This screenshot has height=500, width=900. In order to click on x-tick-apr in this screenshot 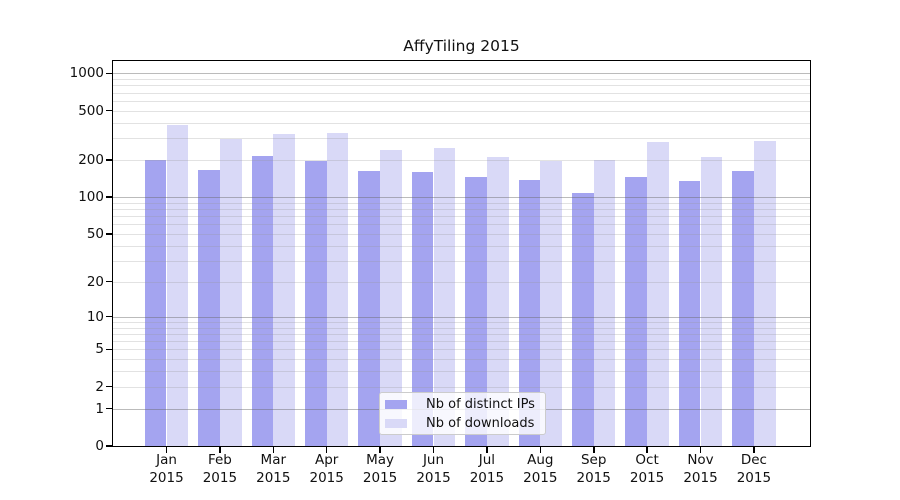, I will do `click(326, 449)`.